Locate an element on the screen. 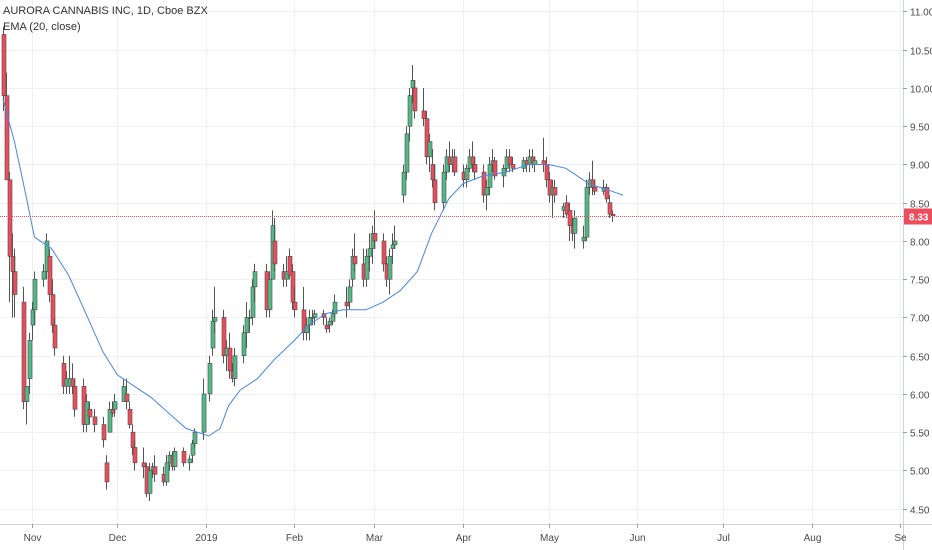  price-tick-label: 5.50 is located at coordinates (920, 434).